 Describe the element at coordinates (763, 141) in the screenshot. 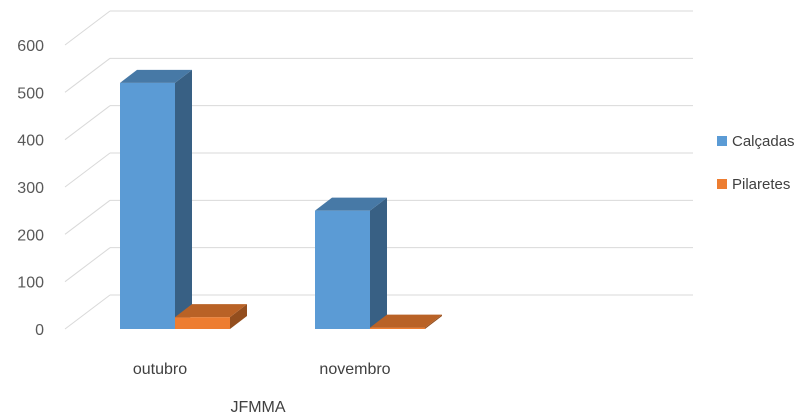

I see `legend-label: Calçadas` at that location.